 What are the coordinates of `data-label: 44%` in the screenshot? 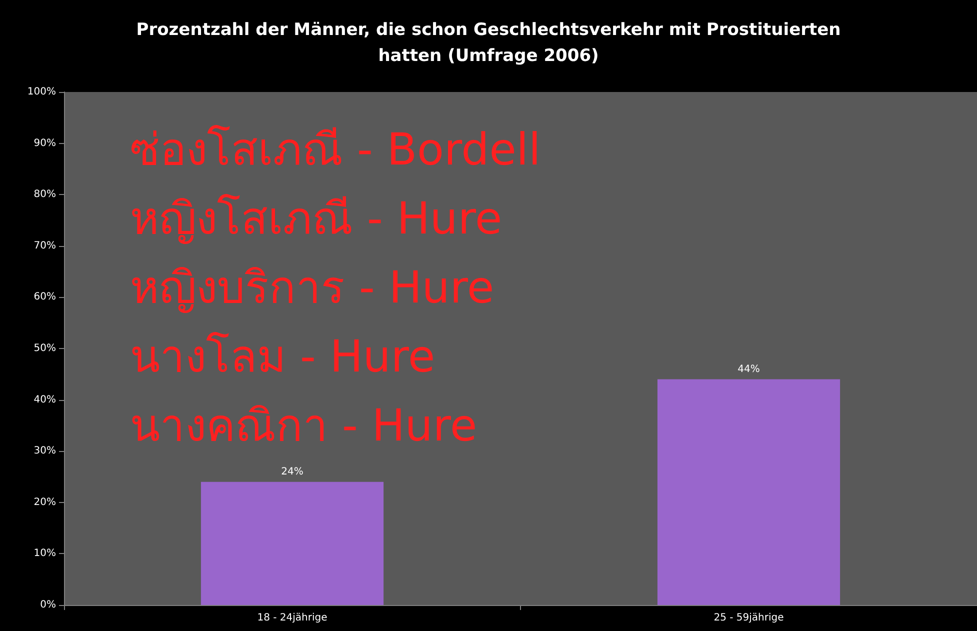 It's located at (749, 369).